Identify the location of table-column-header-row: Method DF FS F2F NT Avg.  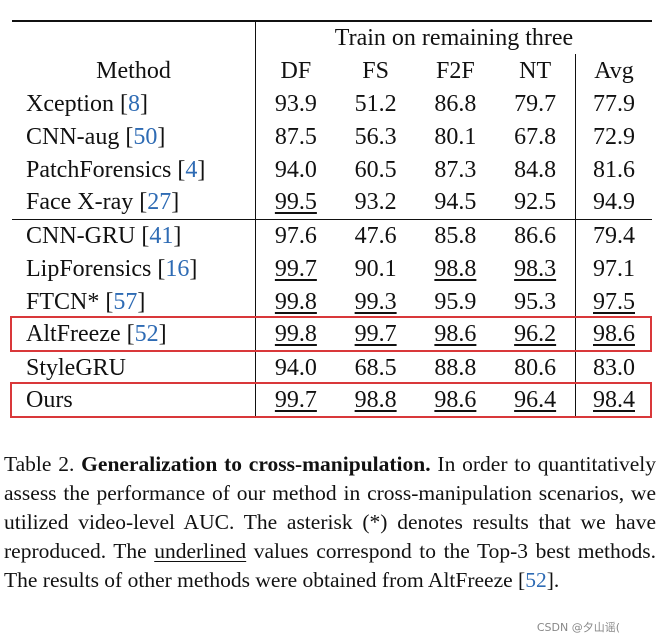
(332, 70).